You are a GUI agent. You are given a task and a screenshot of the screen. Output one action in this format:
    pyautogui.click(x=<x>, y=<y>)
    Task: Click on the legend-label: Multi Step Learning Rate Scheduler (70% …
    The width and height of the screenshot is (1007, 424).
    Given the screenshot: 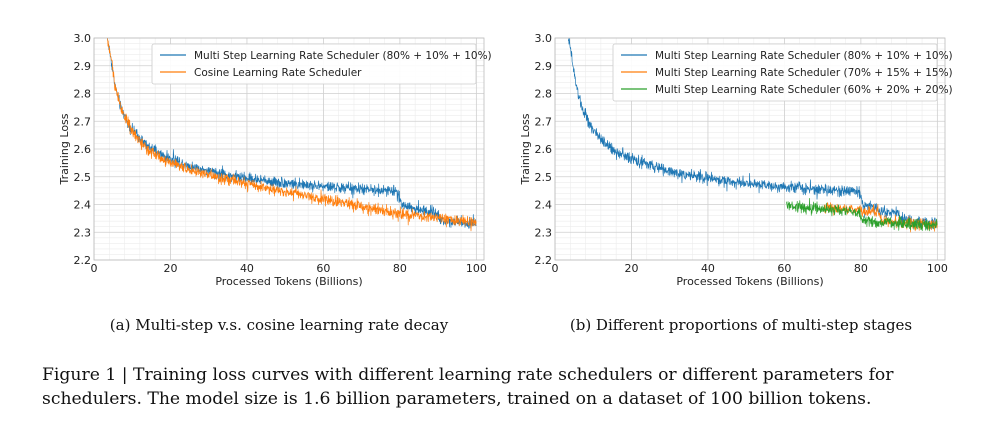 What is the action you would take?
    pyautogui.click(x=804, y=73)
    